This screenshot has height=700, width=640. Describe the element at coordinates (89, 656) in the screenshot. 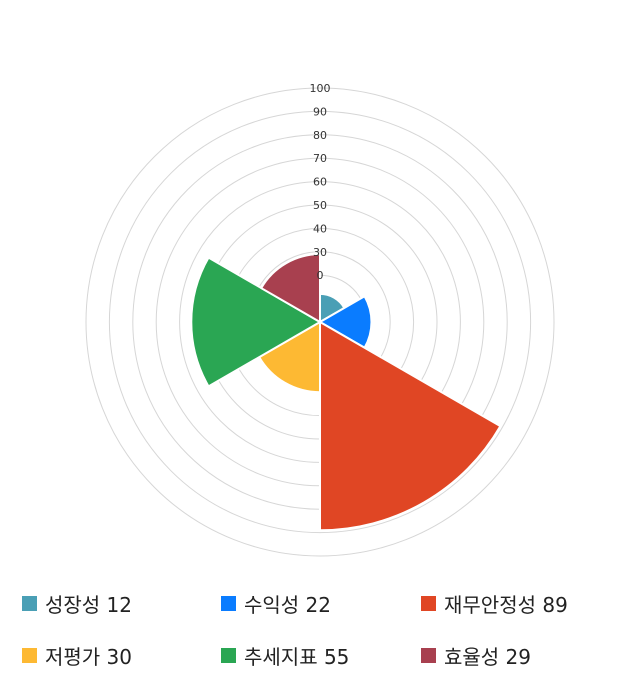

I see `legend-label: 저평가 30` at that location.